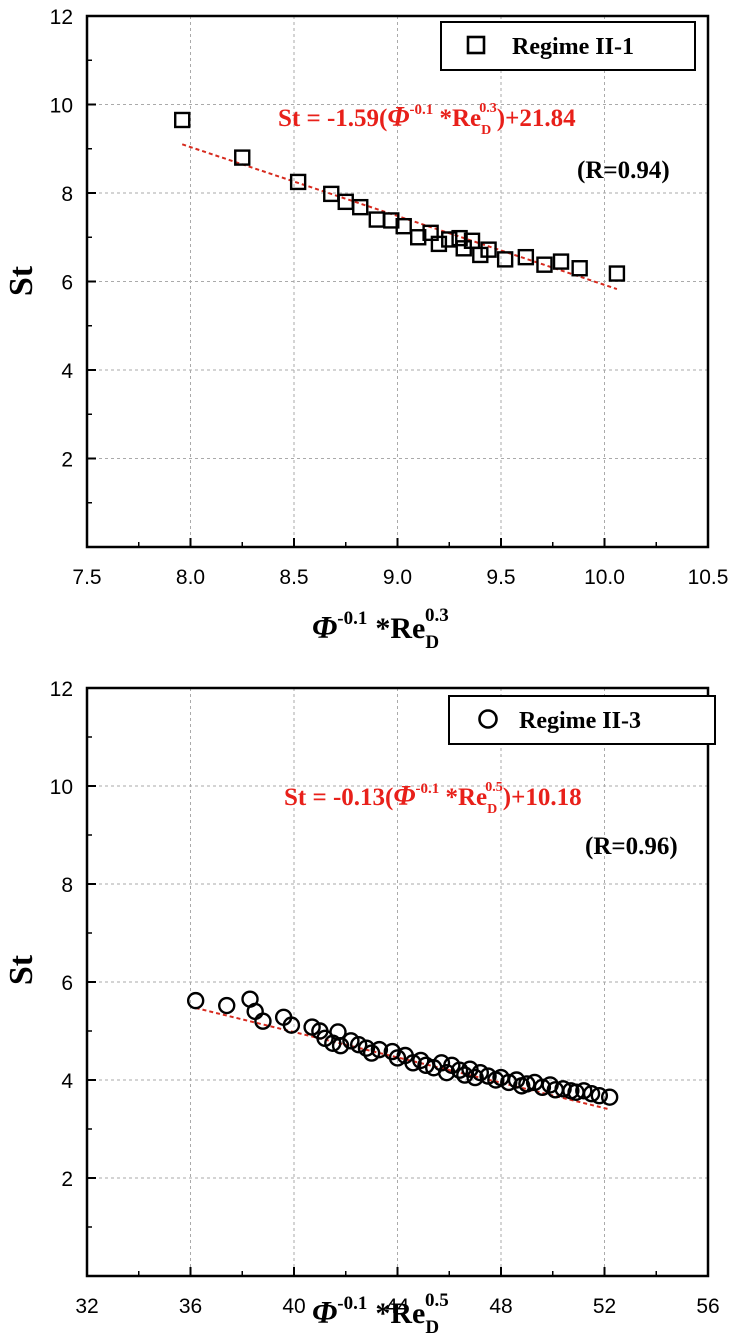 This screenshot has height=1341, width=737. I want to click on x-tick-label: 9.0, so click(397, 577).